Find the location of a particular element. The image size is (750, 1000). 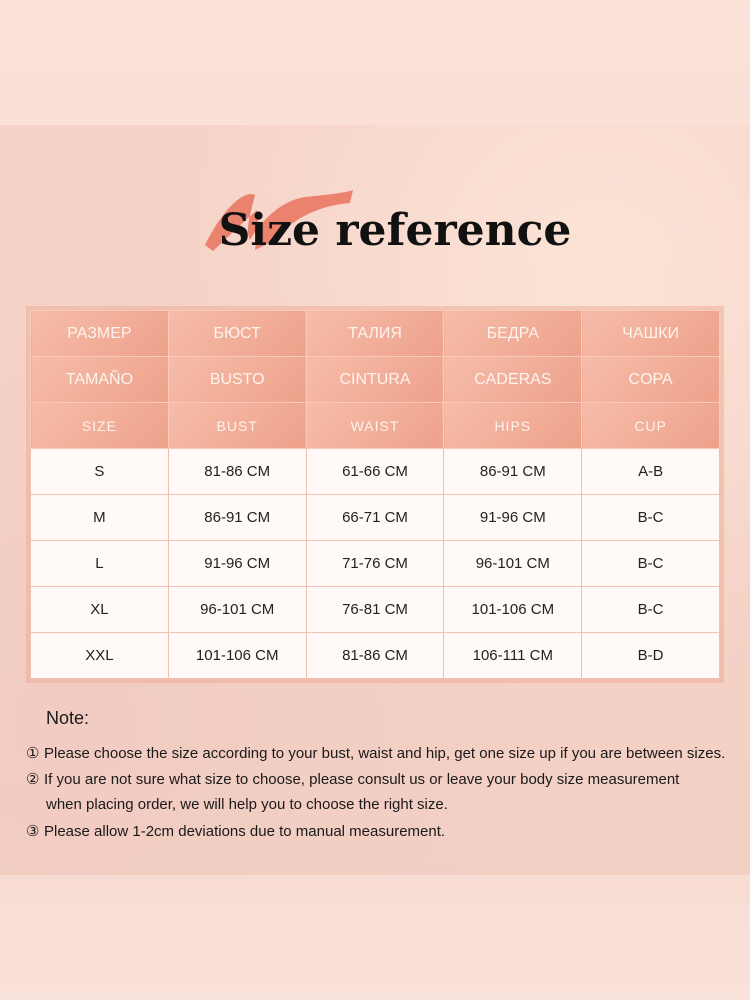

brush-stroke-icon is located at coordinates (279, 220).